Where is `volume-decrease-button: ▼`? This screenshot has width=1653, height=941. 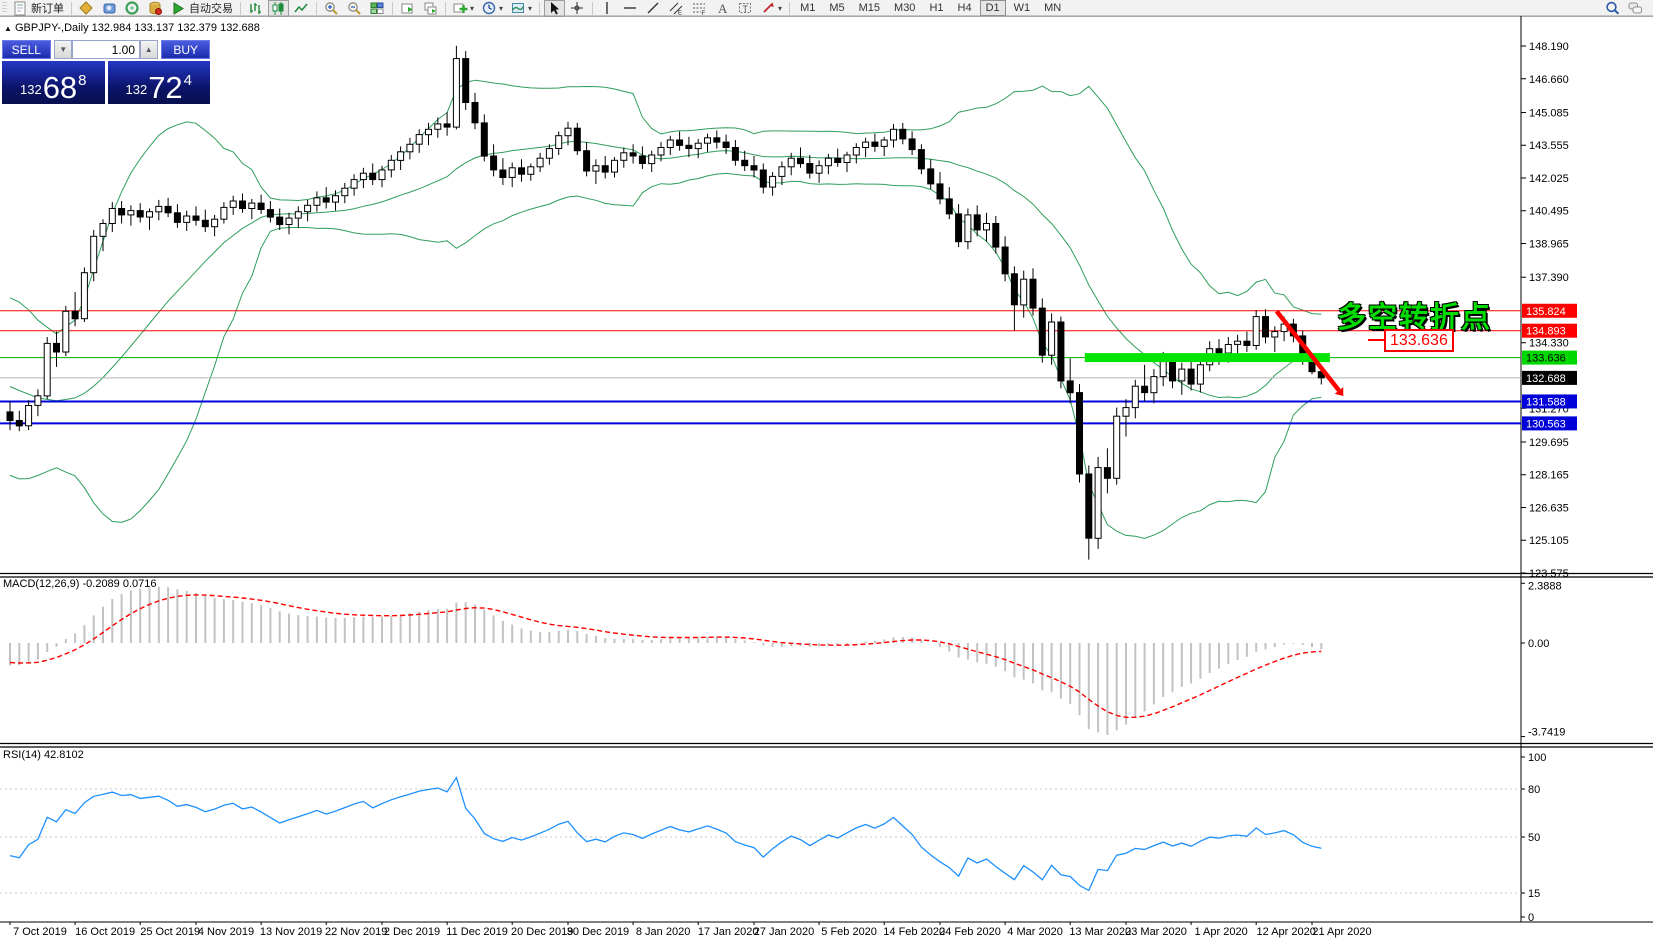
volume-decrease-button: ▼ is located at coordinates (63, 49).